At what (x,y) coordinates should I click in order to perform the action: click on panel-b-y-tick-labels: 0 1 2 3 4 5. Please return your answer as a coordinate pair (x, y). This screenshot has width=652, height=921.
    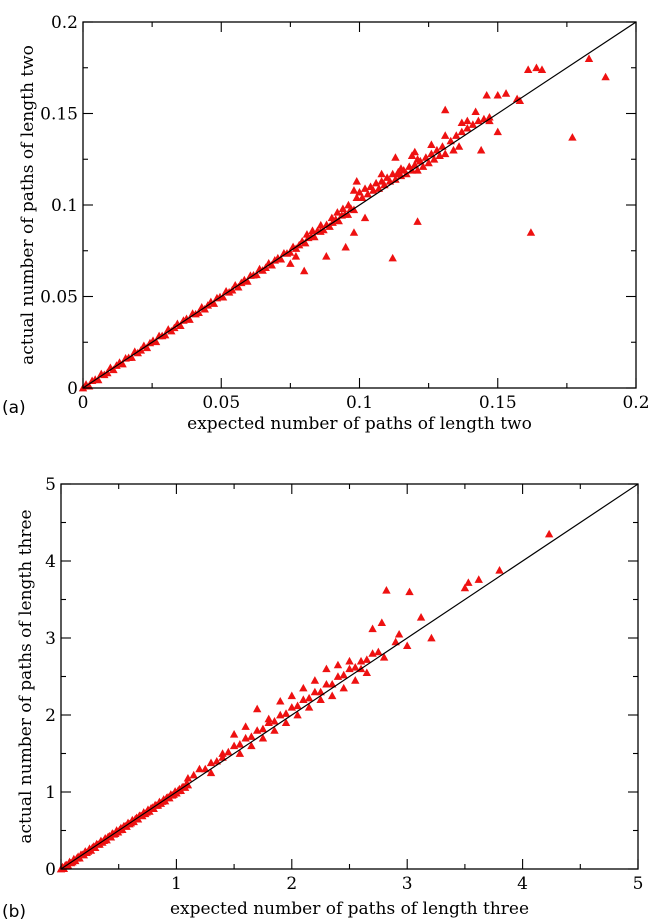
    Looking at the image, I should click on (50, 677).